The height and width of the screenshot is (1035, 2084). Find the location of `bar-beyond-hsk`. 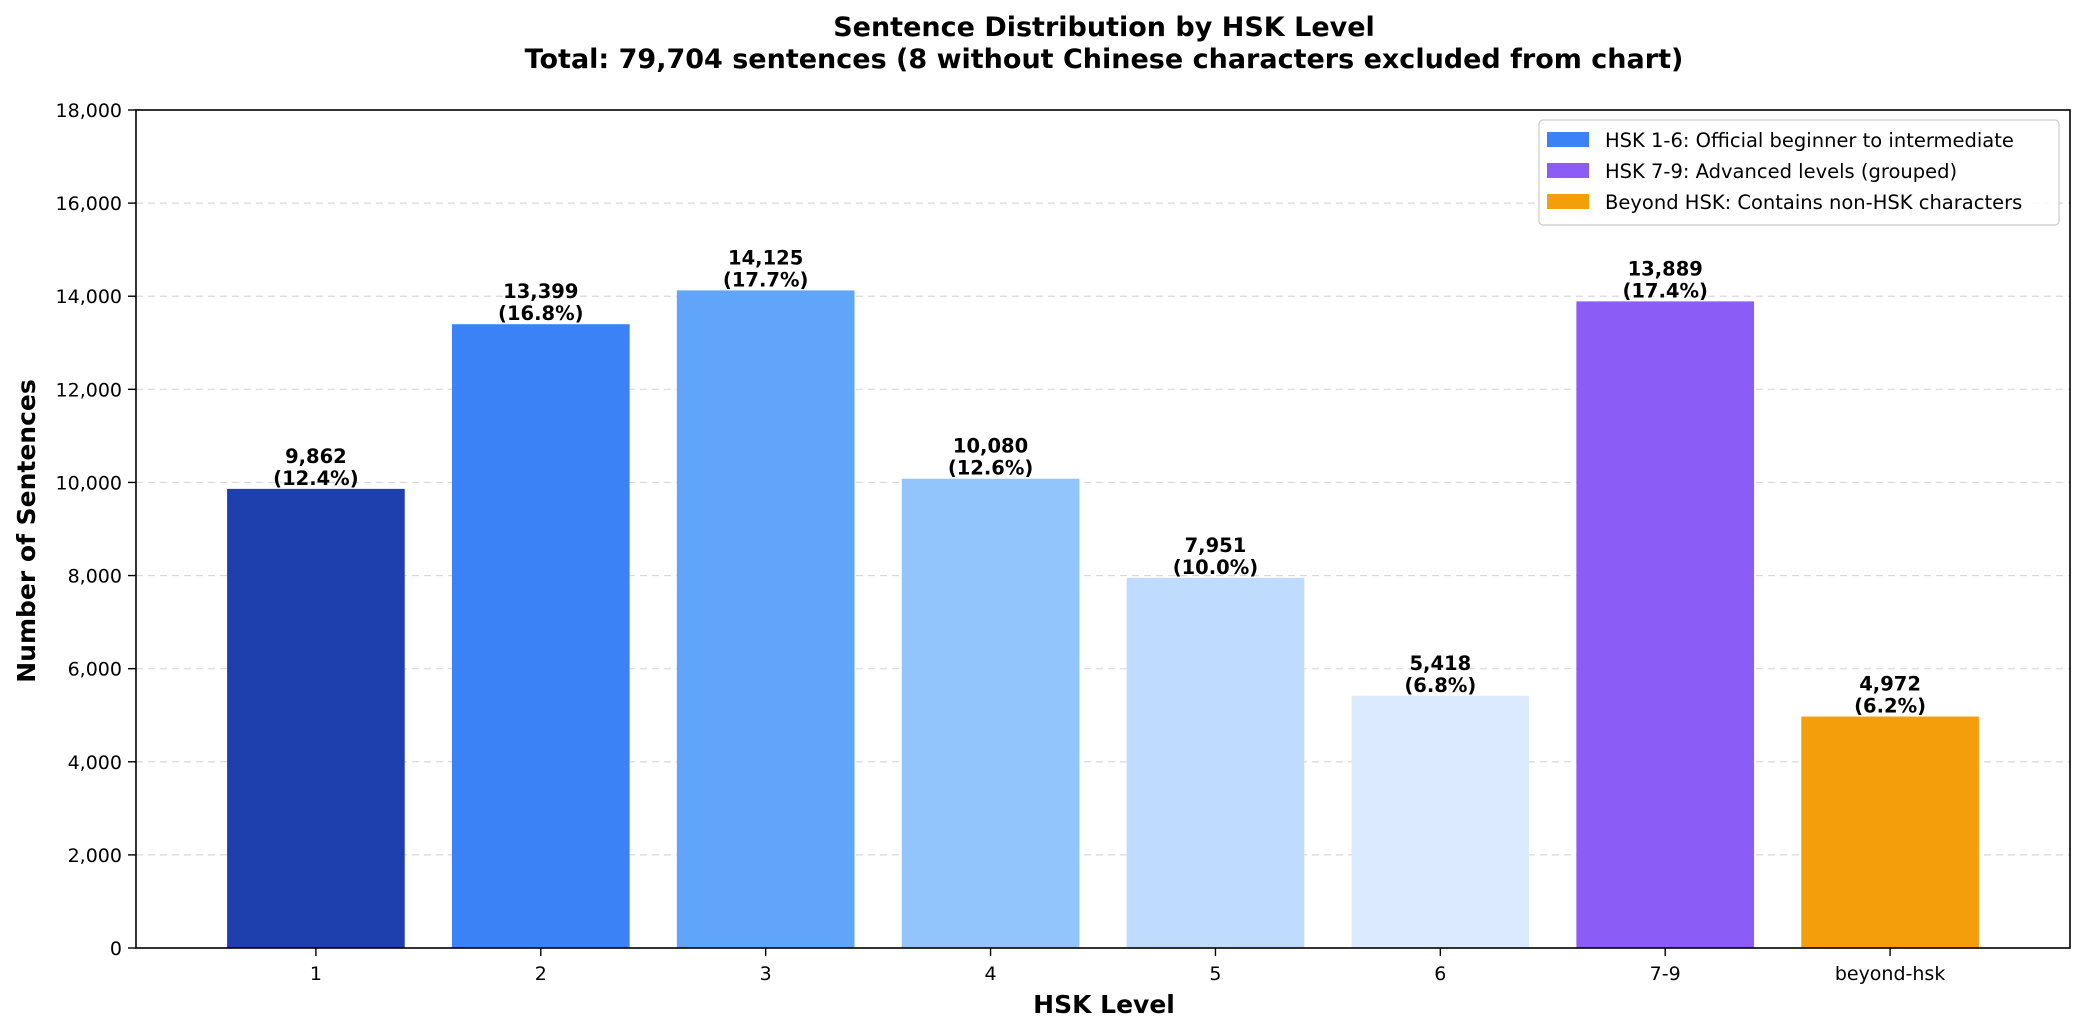

bar-beyond-hsk is located at coordinates (1890, 832).